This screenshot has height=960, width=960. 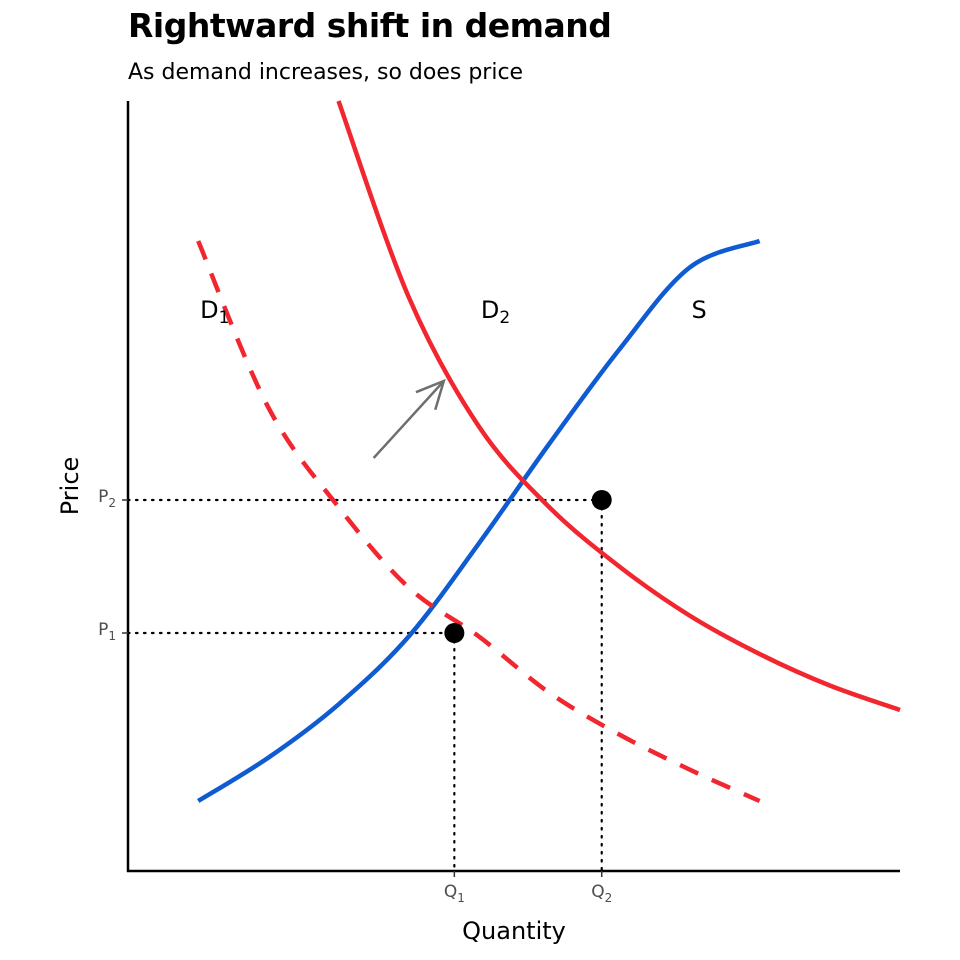 What do you see at coordinates (107, 631) in the screenshot?
I see `y-tick-label-1: P1` at bounding box center [107, 631].